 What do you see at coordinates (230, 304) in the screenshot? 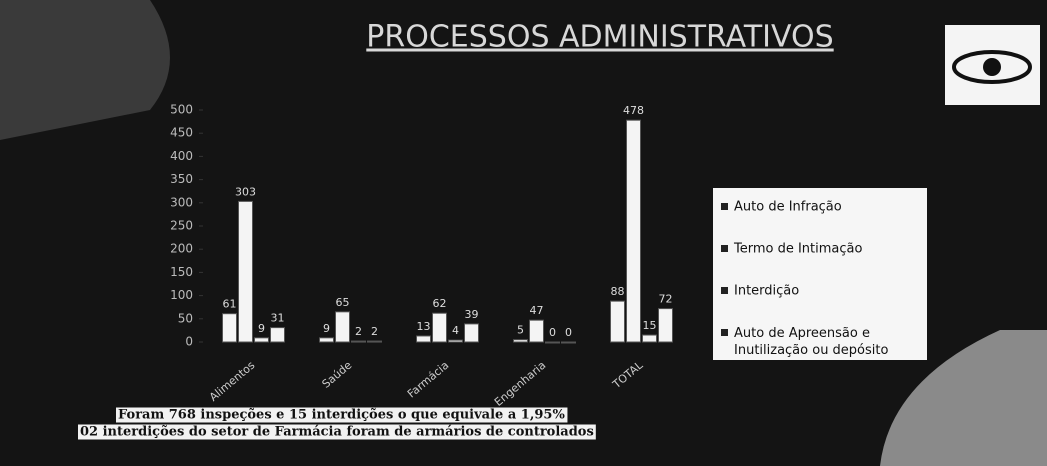
I see `value-label: 61` at bounding box center [230, 304].